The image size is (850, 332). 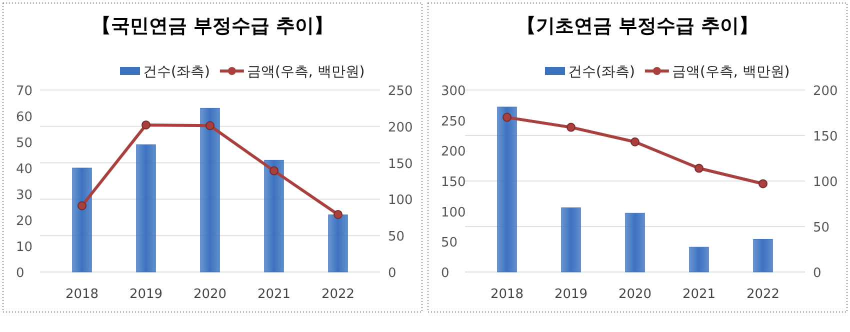 I want to click on chart-title: 【국민연금 부정수급 추이】, so click(x=213, y=26).